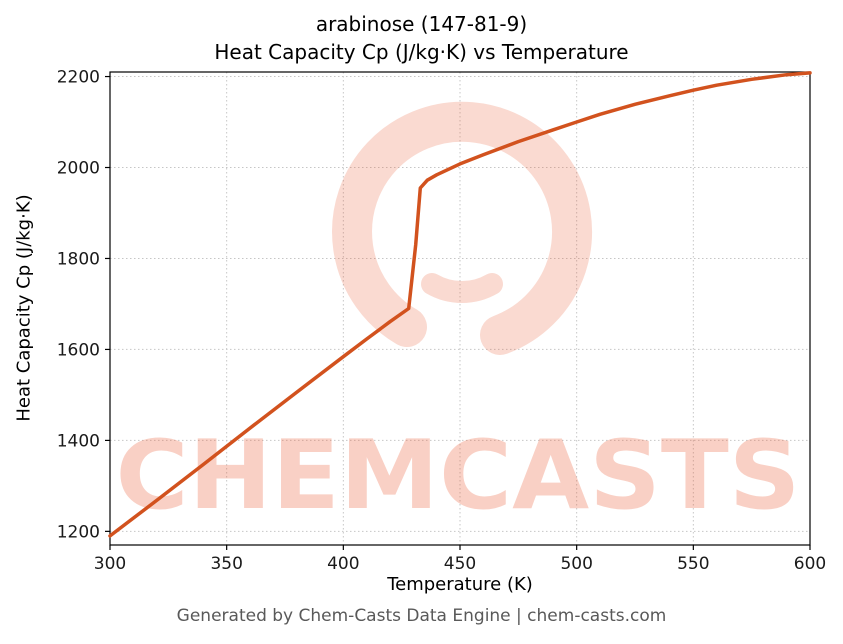  Describe the element at coordinates (24, 308) in the screenshot. I see `y-axis-label: Heat Capacity Cp (J/kg·K)` at that location.